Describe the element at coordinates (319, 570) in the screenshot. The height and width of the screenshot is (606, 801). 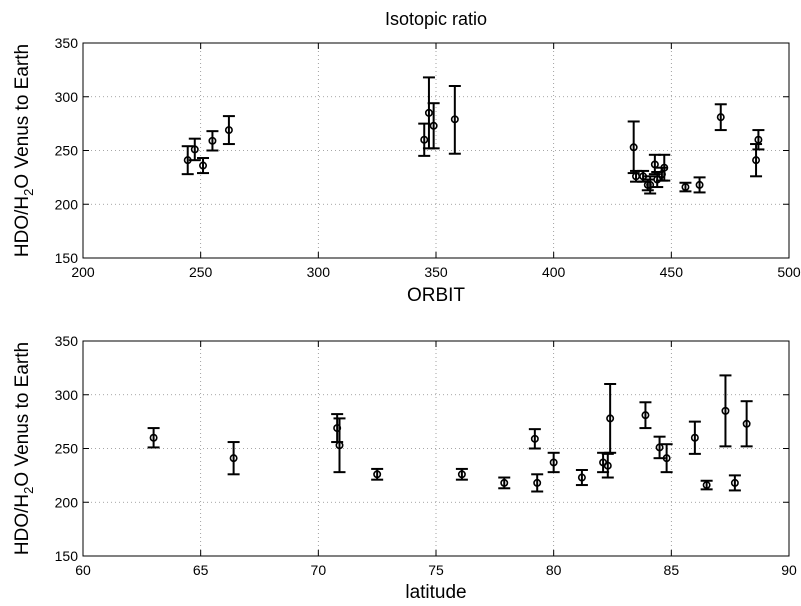
I see `x-tick-label: 70` at that location.